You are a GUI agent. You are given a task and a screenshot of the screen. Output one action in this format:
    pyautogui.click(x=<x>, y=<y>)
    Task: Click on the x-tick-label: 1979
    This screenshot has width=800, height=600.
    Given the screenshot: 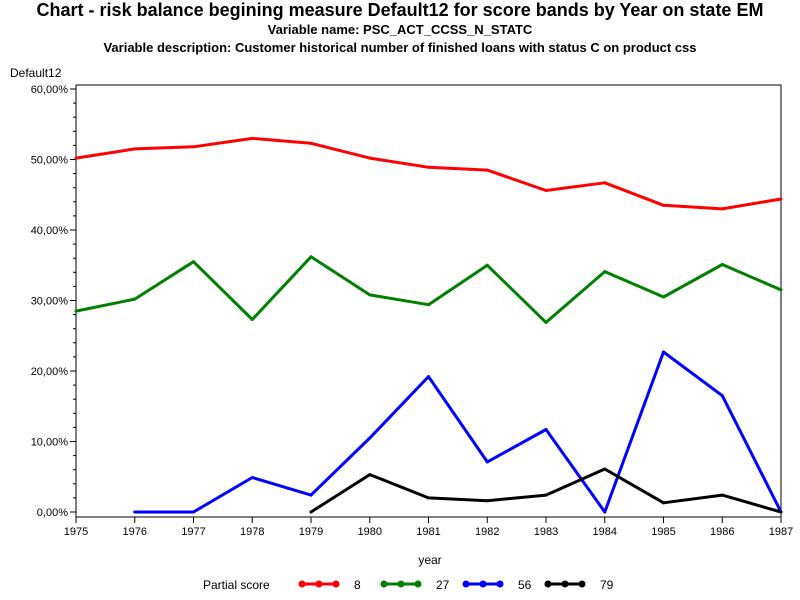 What is the action you would take?
    pyautogui.click(x=311, y=532)
    